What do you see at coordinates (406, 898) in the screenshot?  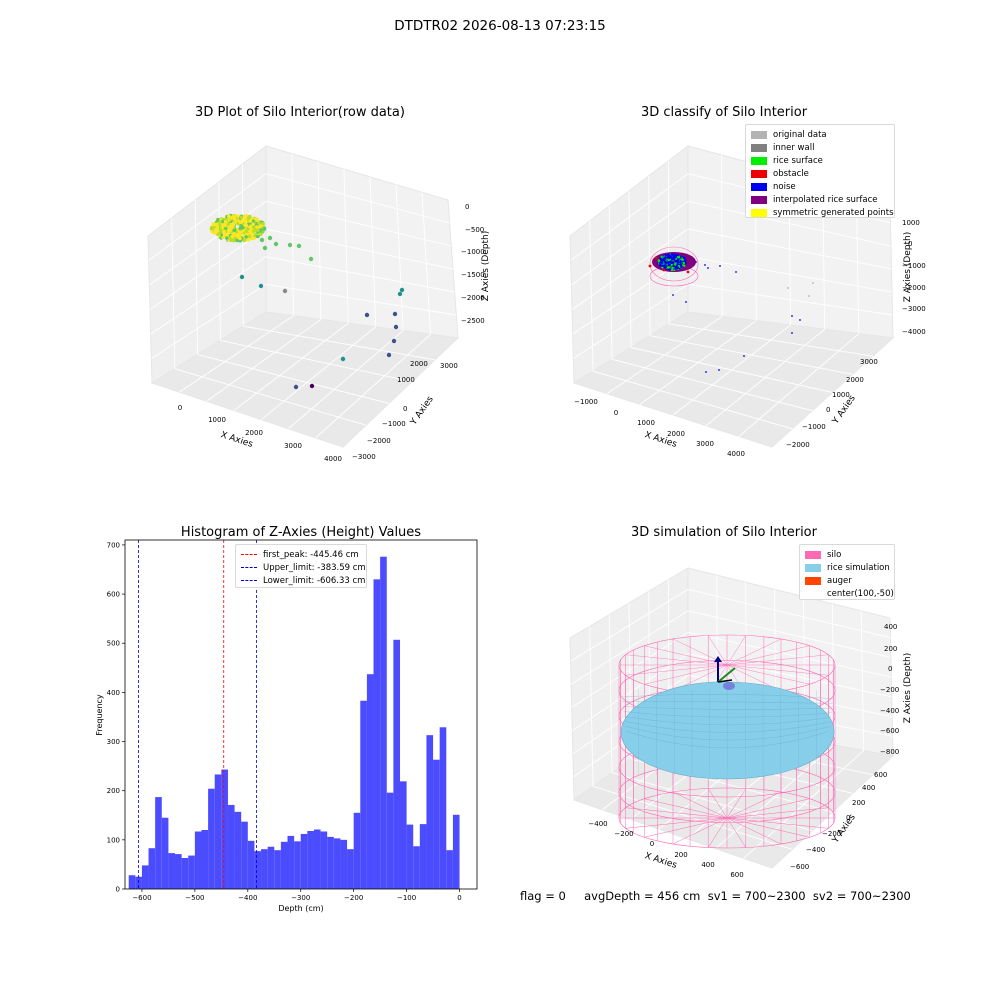 I see `x-tick-label: −100` at bounding box center [406, 898].